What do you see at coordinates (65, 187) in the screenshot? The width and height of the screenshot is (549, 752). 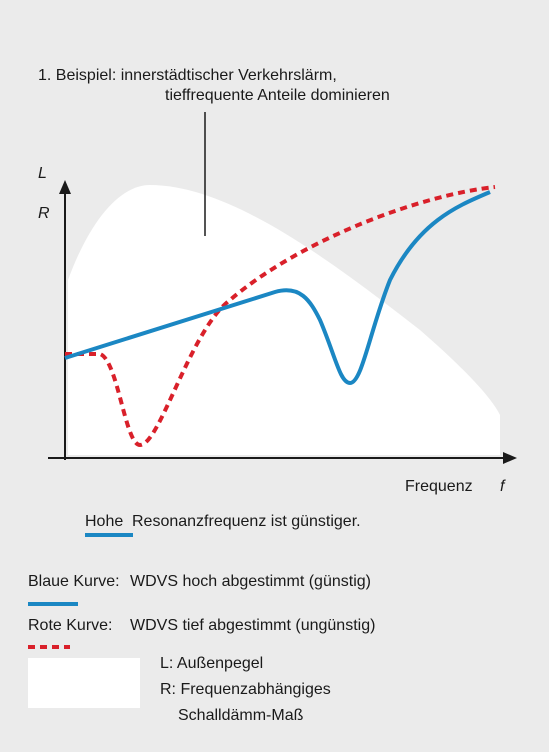 I see `y-arrow` at bounding box center [65, 187].